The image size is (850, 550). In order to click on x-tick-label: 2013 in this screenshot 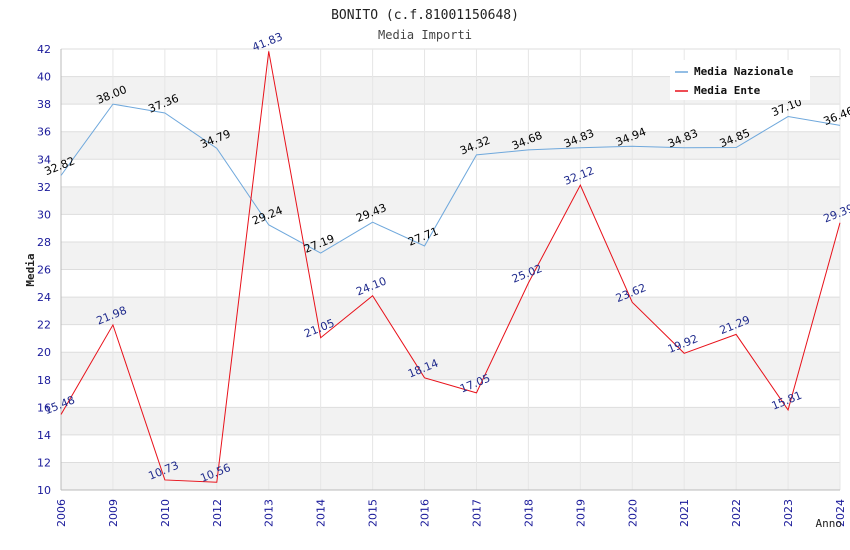, I will do `click(269, 513)`.